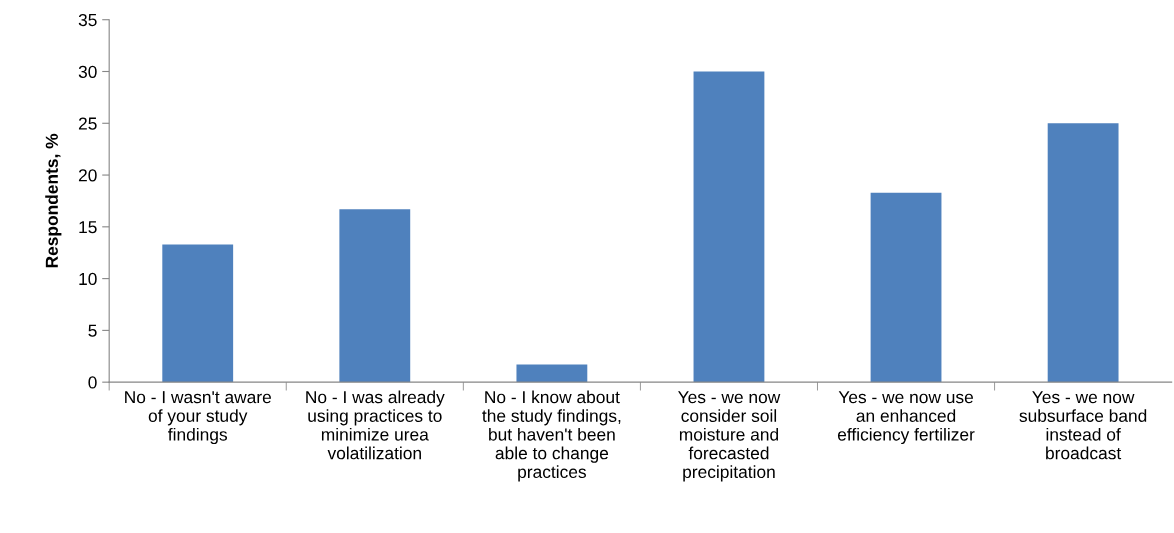 The width and height of the screenshot is (1174, 533). I want to click on x-tick-label: Yes - we now consider soil moisture and forecasted precipitation, so click(729, 436).